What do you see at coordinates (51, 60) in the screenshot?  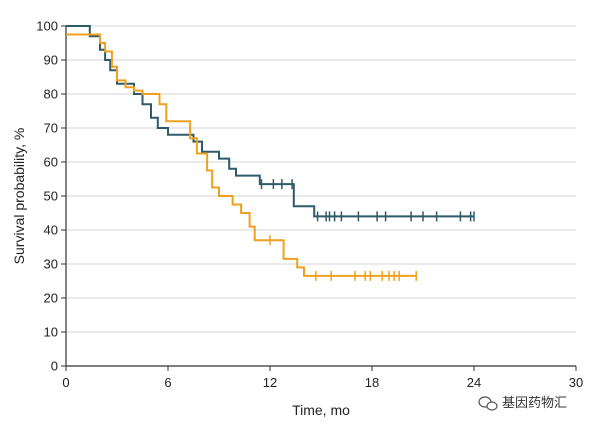 I see `y-tick-label-90: 90` at bounding box center [51, 60].